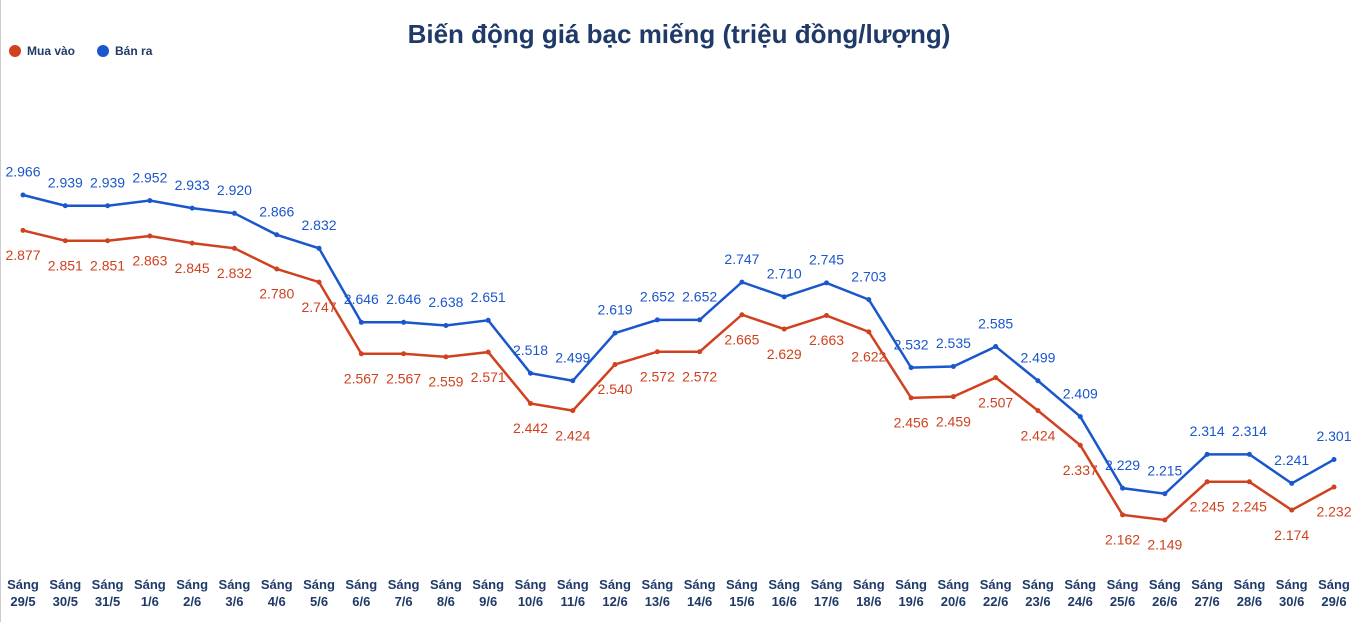  Describe the element at coordinates (953, 343) in the screenshot. I see `data-label: 2.535` at that location.